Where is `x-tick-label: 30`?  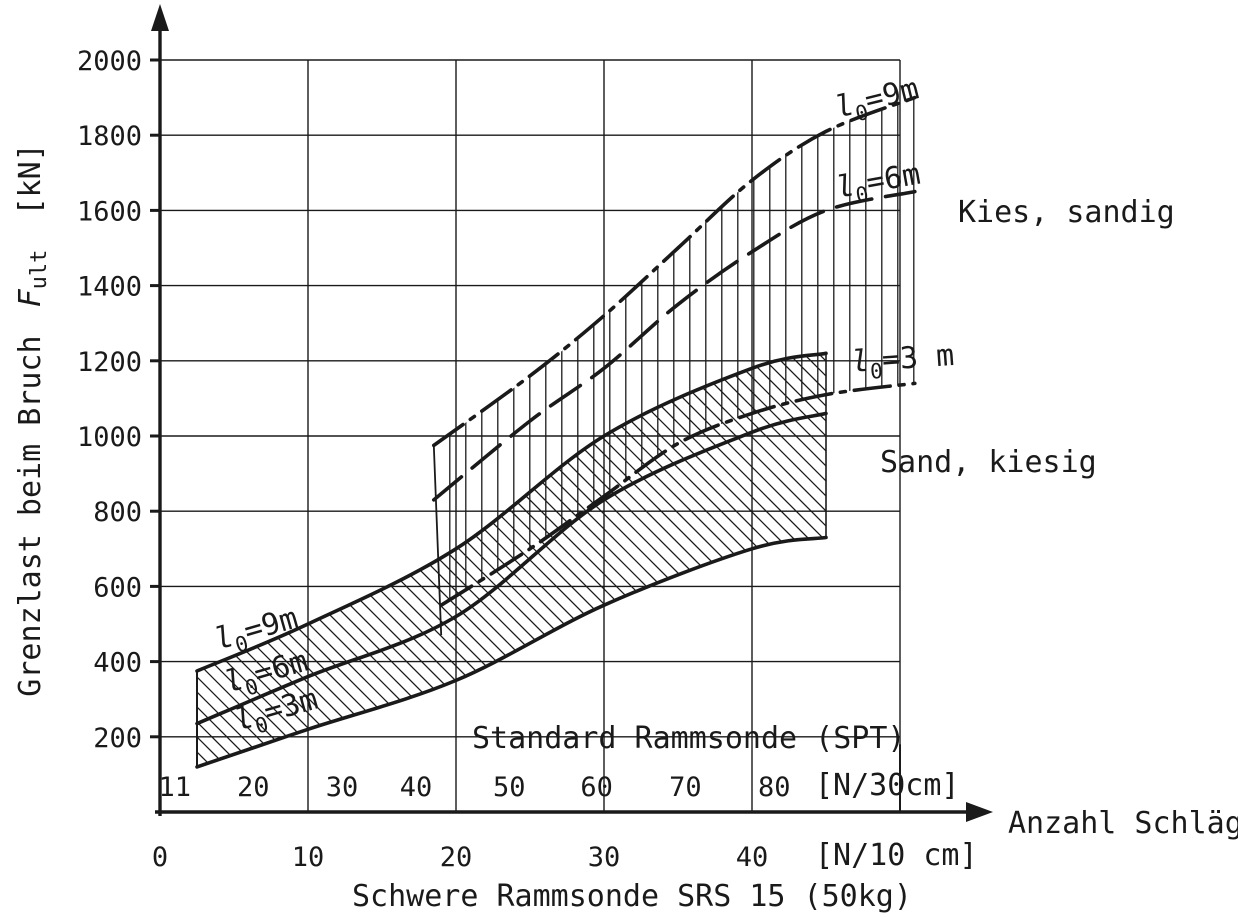 x-tick-label: 30 is located at coordinates (604, 857).